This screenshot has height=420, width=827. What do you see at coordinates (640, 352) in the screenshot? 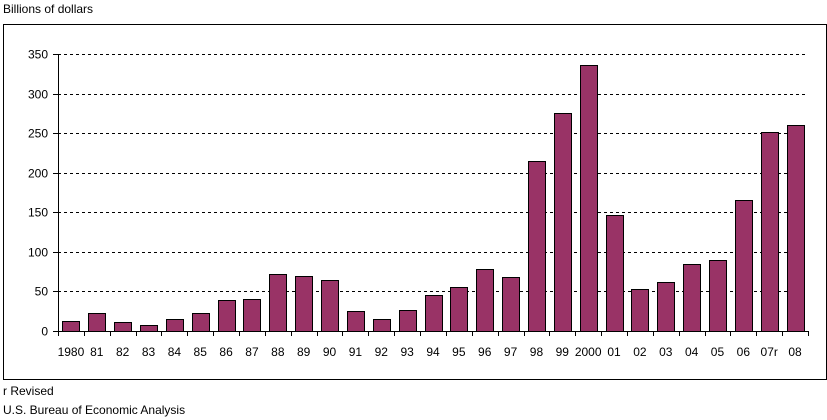
I see `x-tick-label: 02` at bounding box center [640, 352].